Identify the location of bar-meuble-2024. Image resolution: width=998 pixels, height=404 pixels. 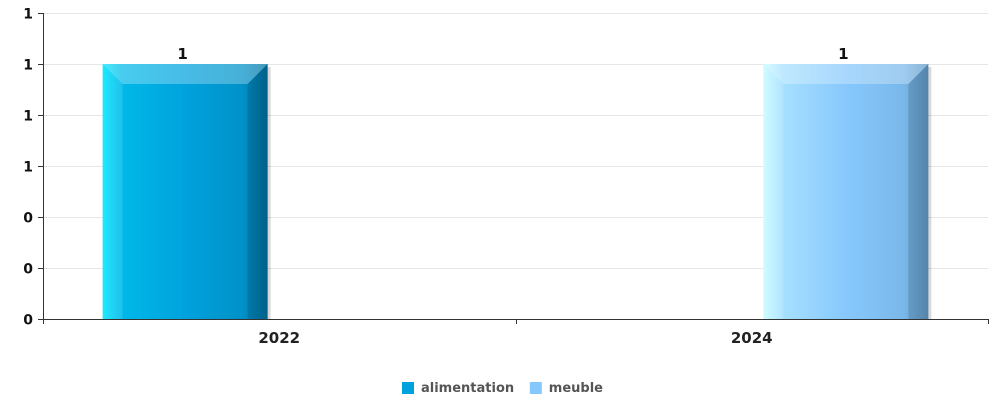
(847, 191).